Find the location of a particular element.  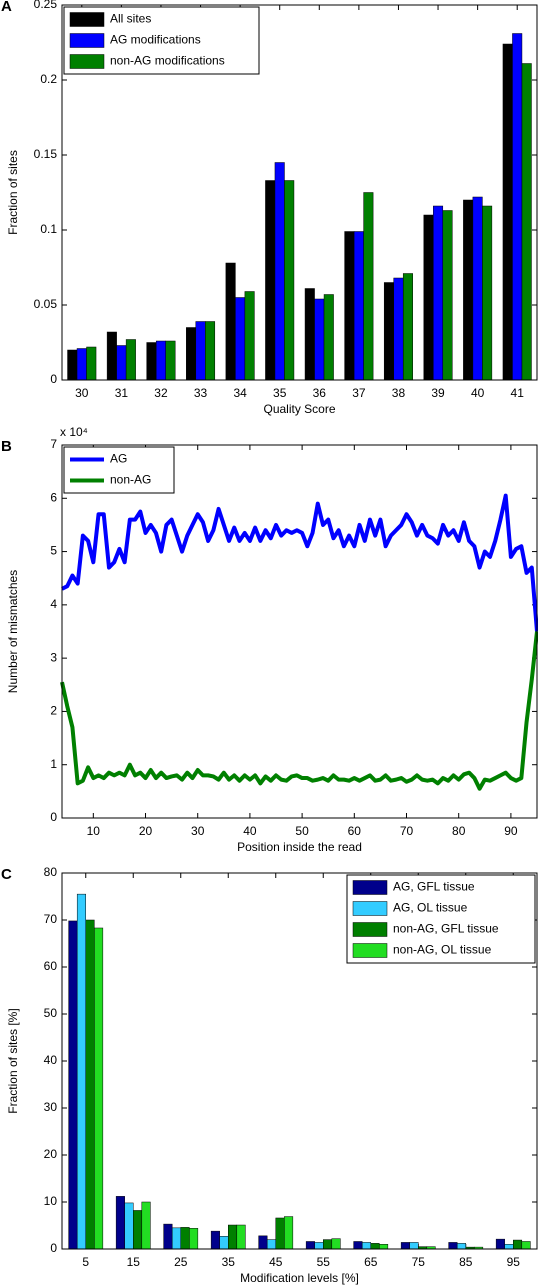

x-tick-label: 50 is located at coordinates (302, 831).